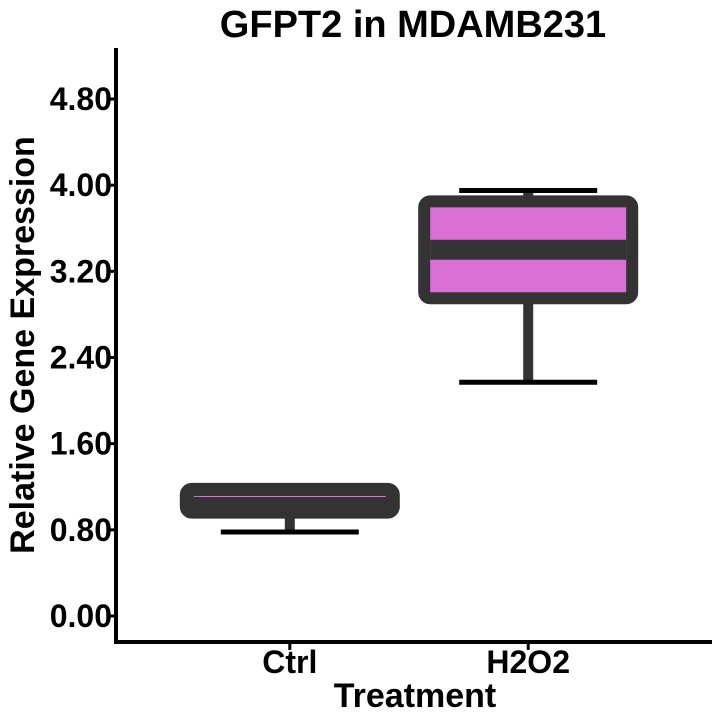 The width and height of the screenshot is (720, 720). What do you see at coordinates (23, 345) in the screenshot?
I see `y-axis-title: Relative Gene Expression` at bounding box center [23, 345].